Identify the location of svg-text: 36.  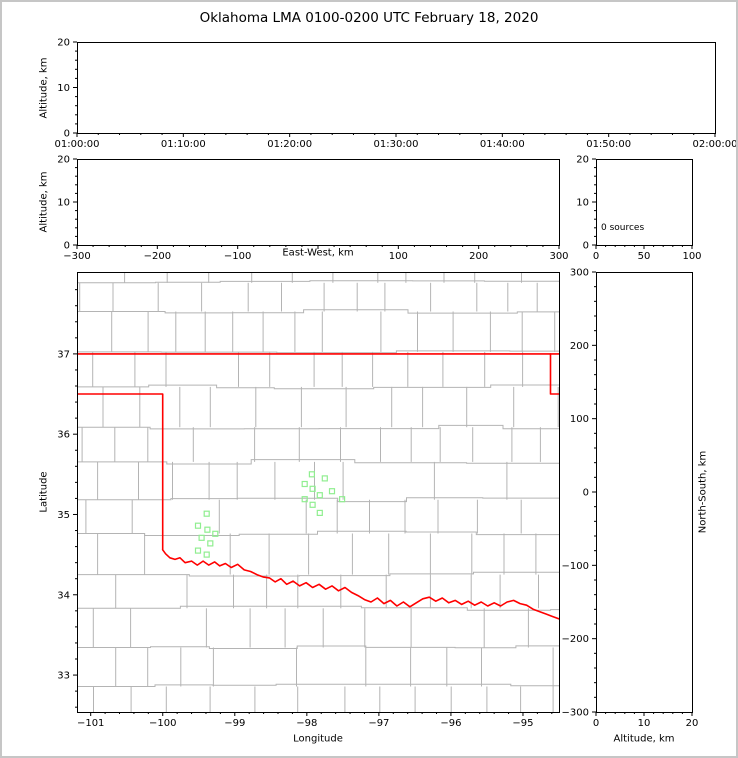
(63, 435).